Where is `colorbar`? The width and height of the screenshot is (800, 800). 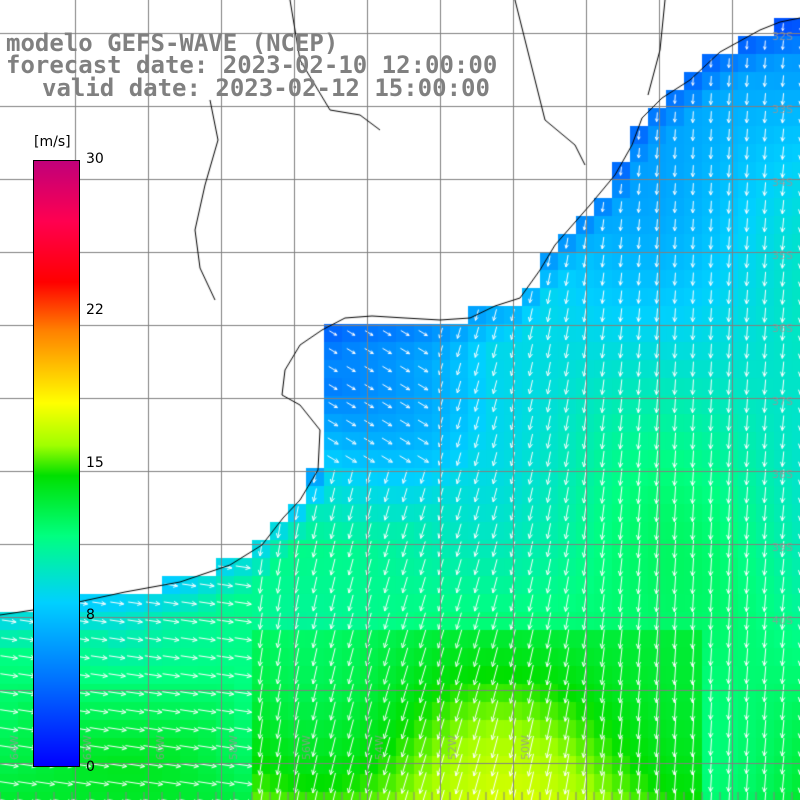
colorbar is located at coordinates (56, 463).